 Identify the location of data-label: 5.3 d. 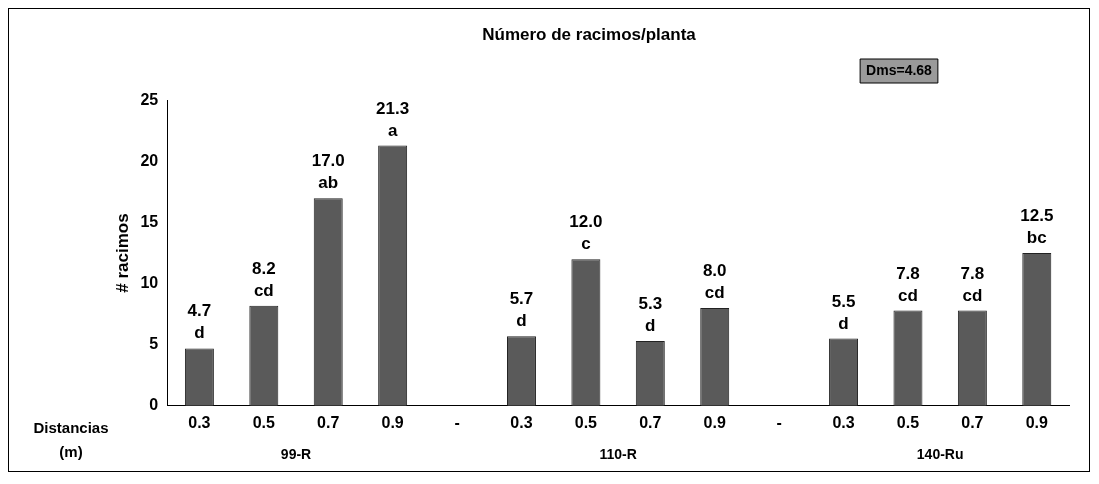
(650, 315).